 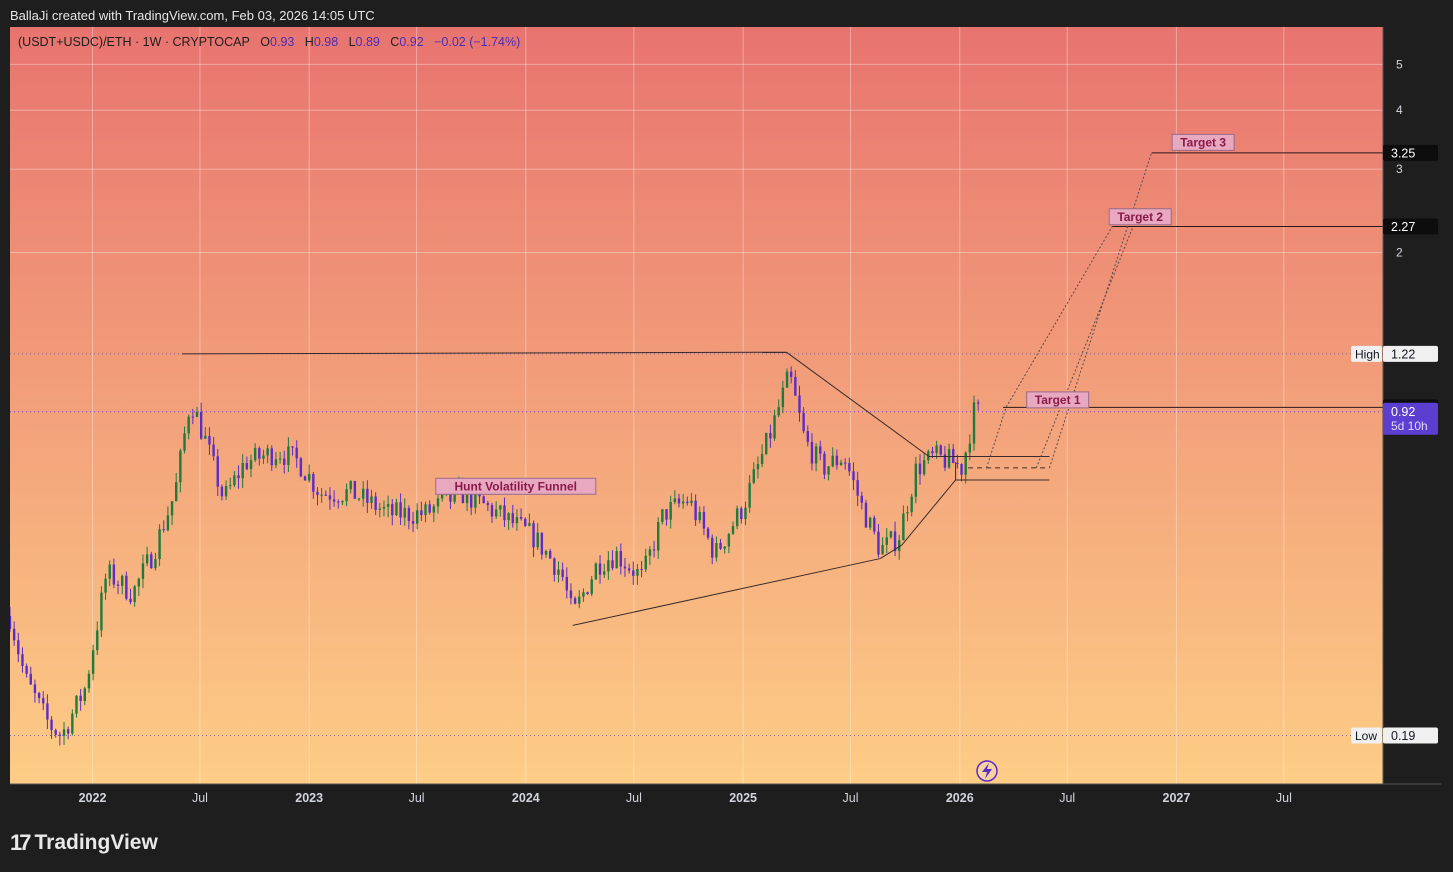 I want to click on brand-name: TradingView, so click(x=96, y=842).